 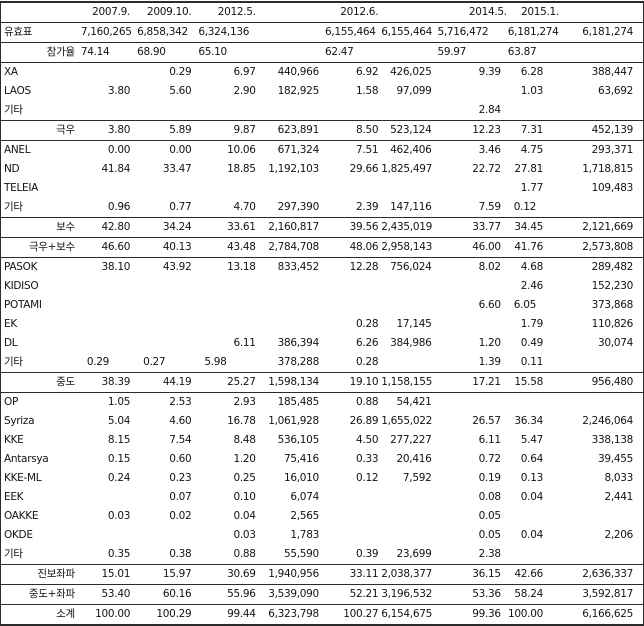 What do you see at coordinates (367, 150) in the screenshot?
I see `cell: 7.51` at bounding box center [367, 150].